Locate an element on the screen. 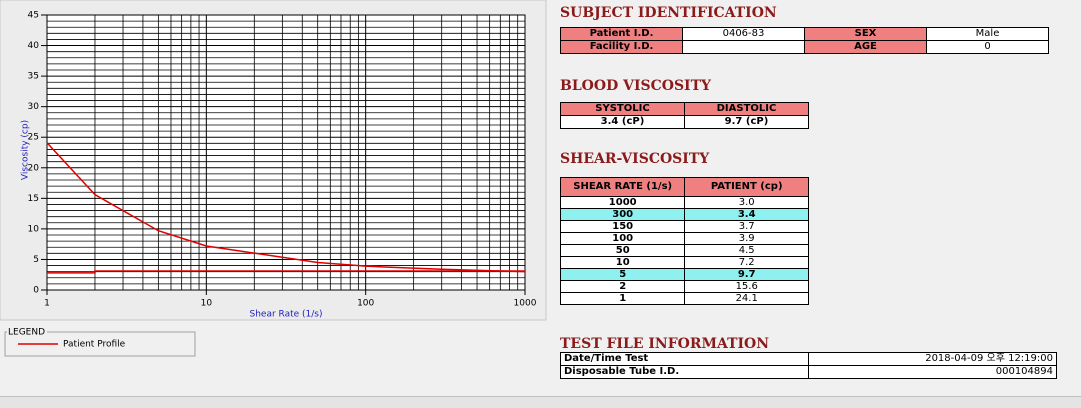  row: 1000 3.0 is located at coordinates (684, 202).